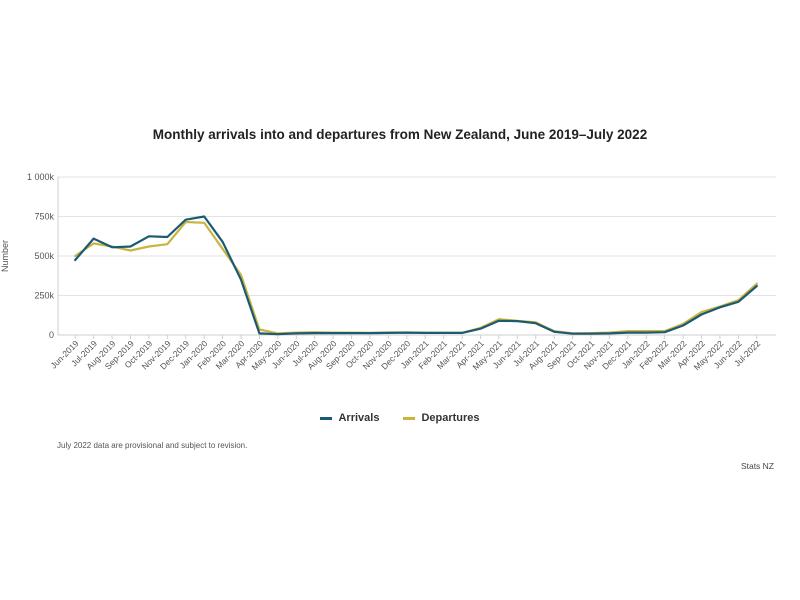 The width and height of the screenshot is (800, 600). I want to click on chart-legend: Arrivals Departures, so click(400, 418).